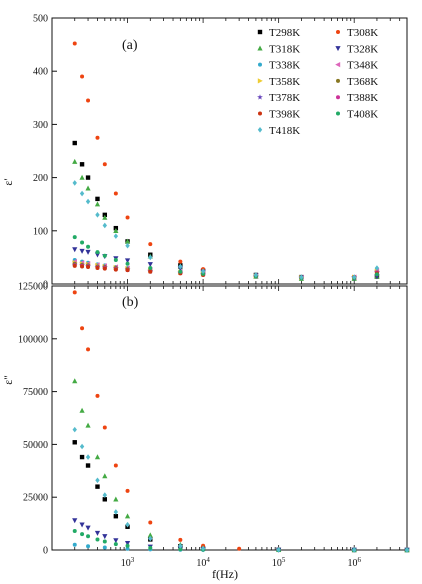  I want to click on panel-a-ytick-label: 200, so click(40, 178).